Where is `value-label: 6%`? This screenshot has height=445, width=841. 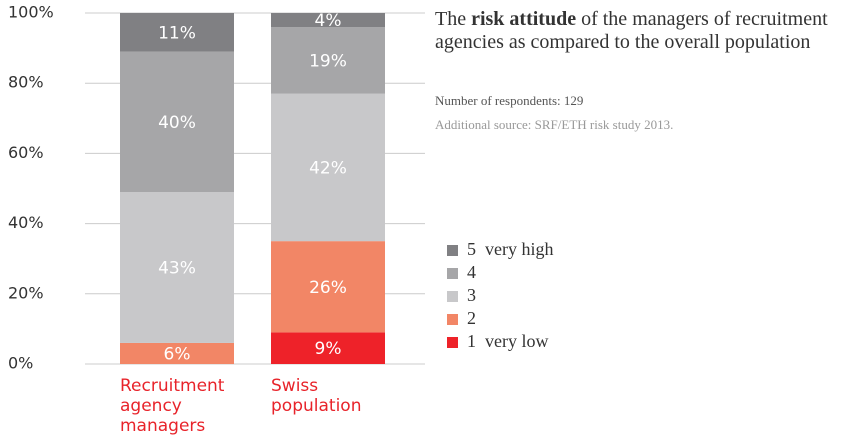 value-label: 6% is located at coordinates (177, 354).